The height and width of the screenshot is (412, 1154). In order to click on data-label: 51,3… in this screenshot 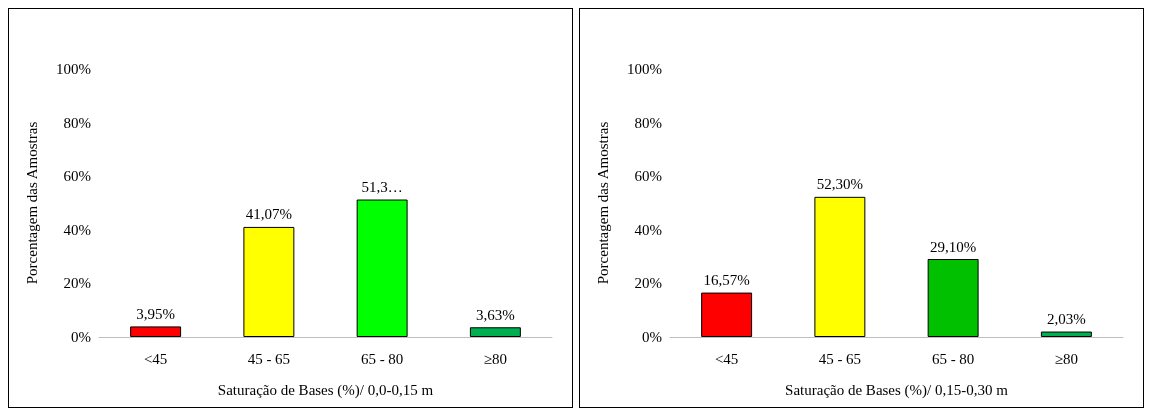, I will do `click(382, 187)`.